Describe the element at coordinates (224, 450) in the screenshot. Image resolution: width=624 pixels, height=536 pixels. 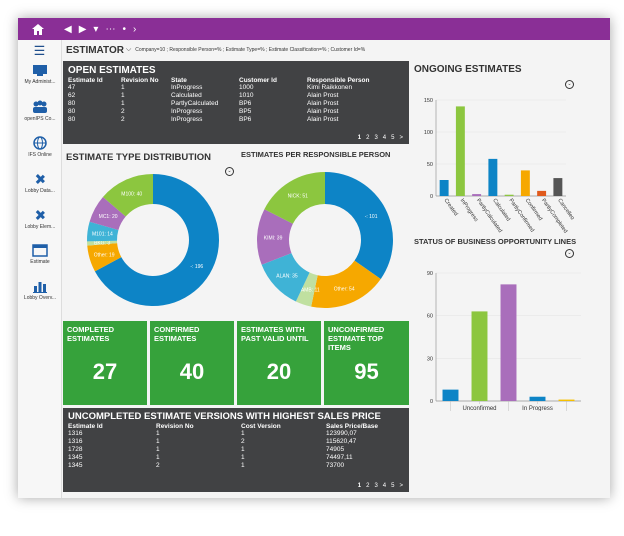
I see `table-row: 1728 1 1 74905` at that location.